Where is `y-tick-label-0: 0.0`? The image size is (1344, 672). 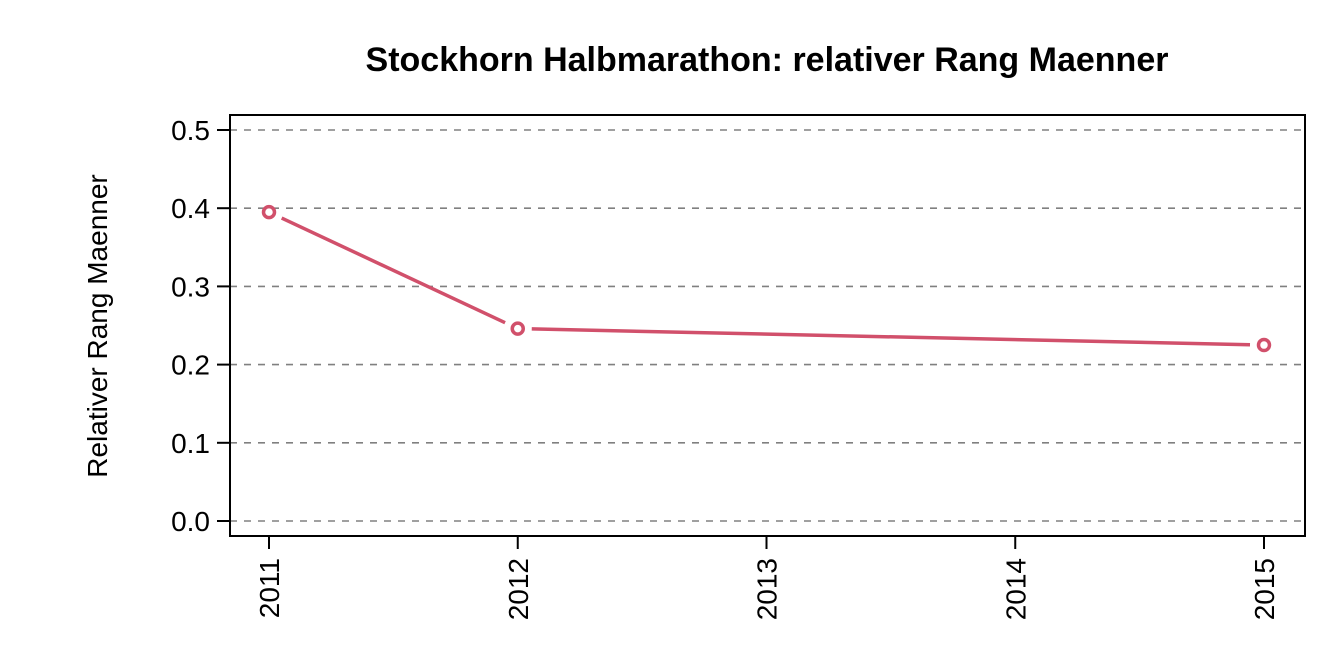 y-tick-label-0: 0.0 is located at coordinates (190, 521).